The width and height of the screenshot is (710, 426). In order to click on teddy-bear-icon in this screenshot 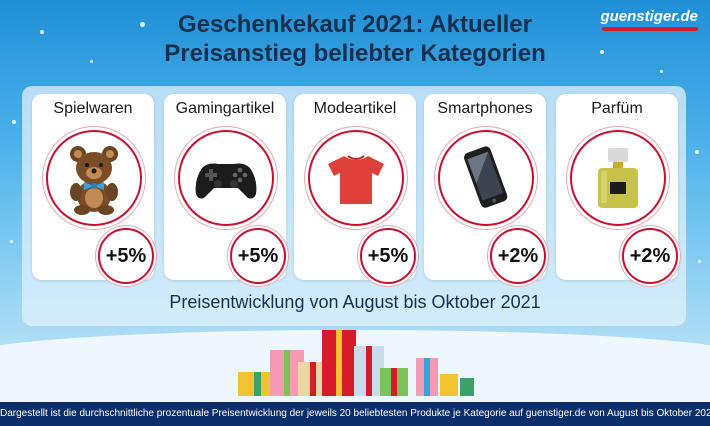, I will do `click(94, 180)`.